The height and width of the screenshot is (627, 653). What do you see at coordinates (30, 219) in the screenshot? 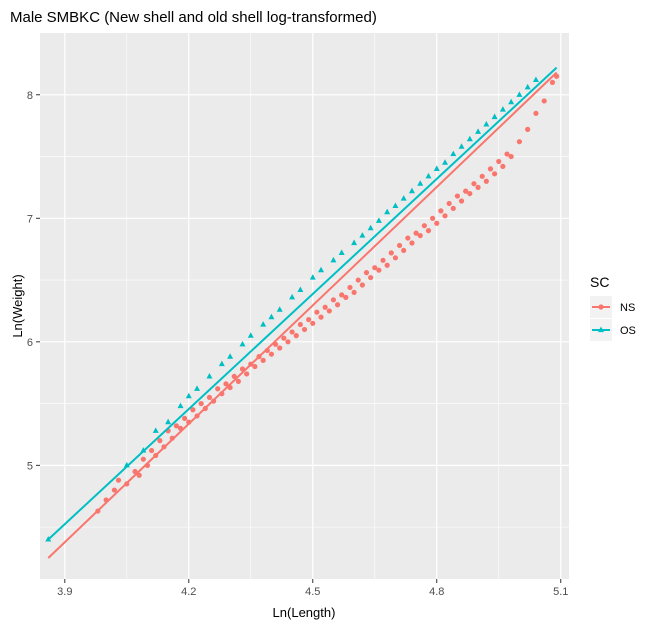
I see `y-tick-label: 7` at bounding box center [30, 219].